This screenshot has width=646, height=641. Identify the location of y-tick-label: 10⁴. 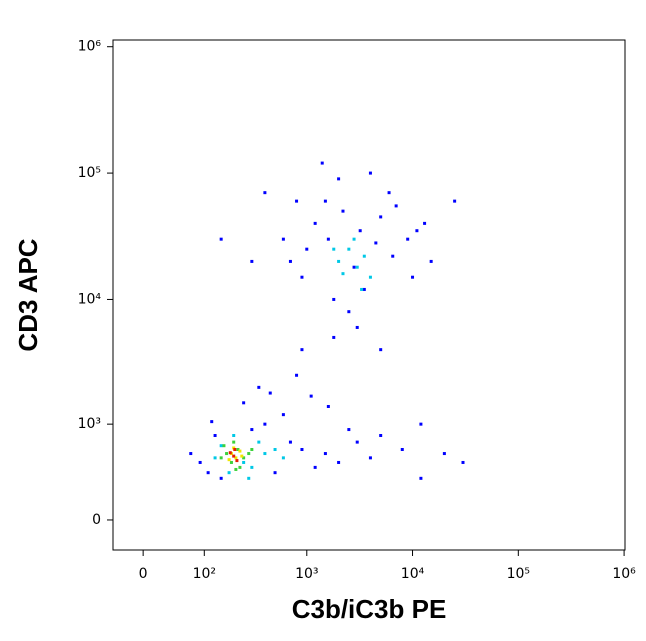
(90, 299).